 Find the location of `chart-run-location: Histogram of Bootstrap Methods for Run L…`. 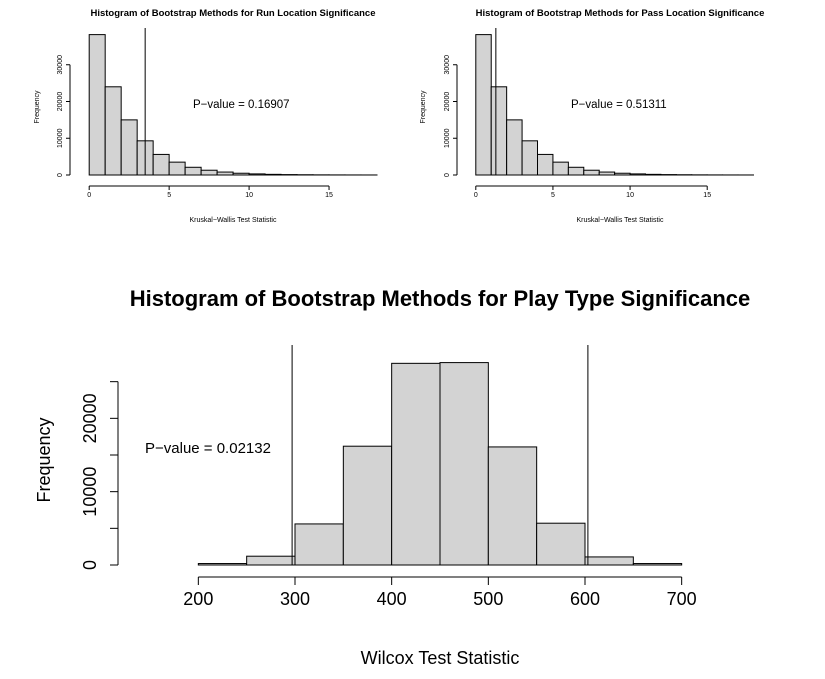

chart-run-location: Histogram of Bootstrap Methods for Run L… is located at coordinates (206, 116).